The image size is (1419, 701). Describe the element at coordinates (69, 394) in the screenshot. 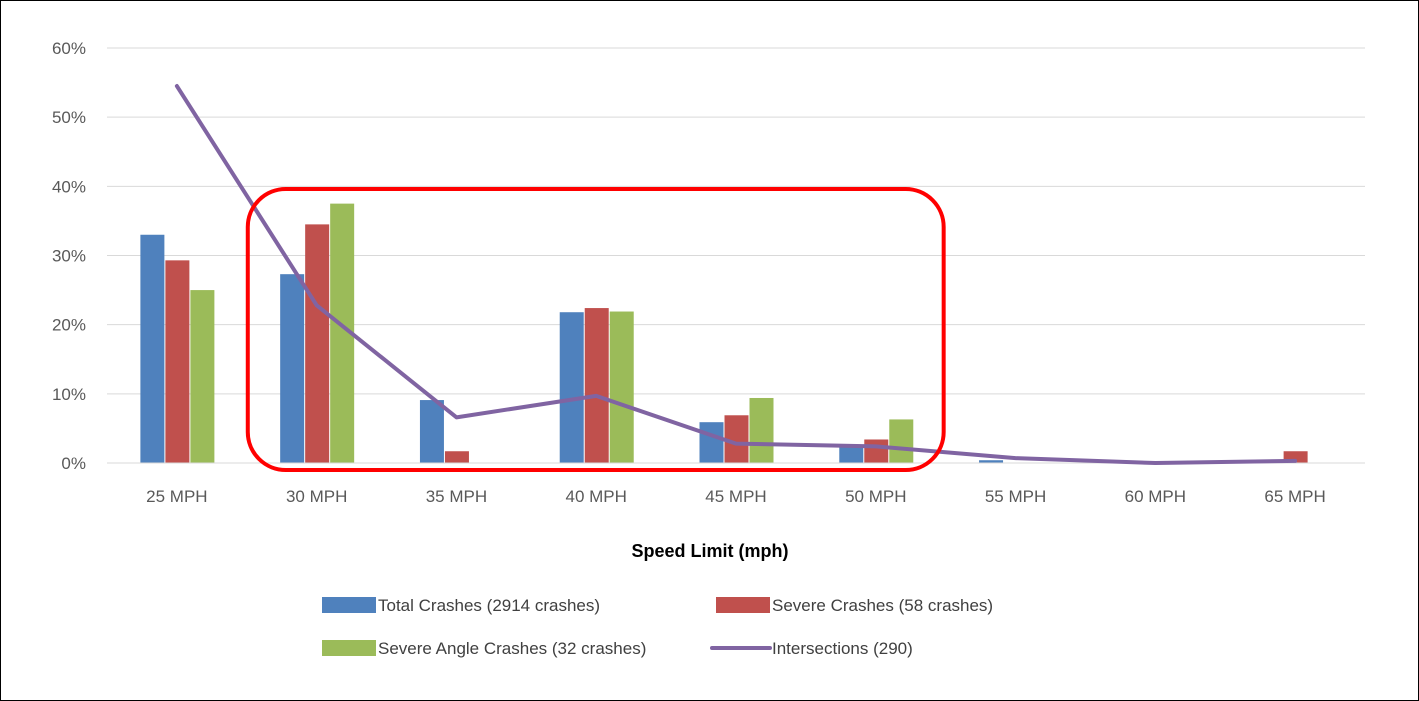

I see `y-tick-label: 10%` at that location.